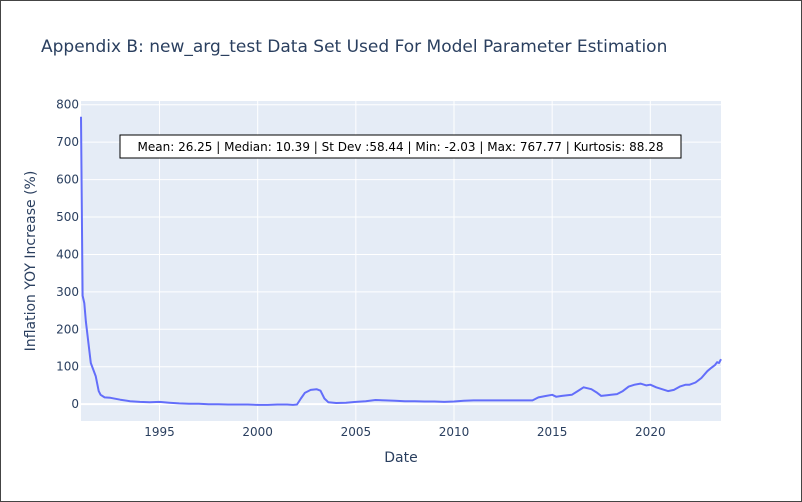  I want to click on y-tick-labels: 0 100 200 300 400 500 600 700 800, so click(67, 254).